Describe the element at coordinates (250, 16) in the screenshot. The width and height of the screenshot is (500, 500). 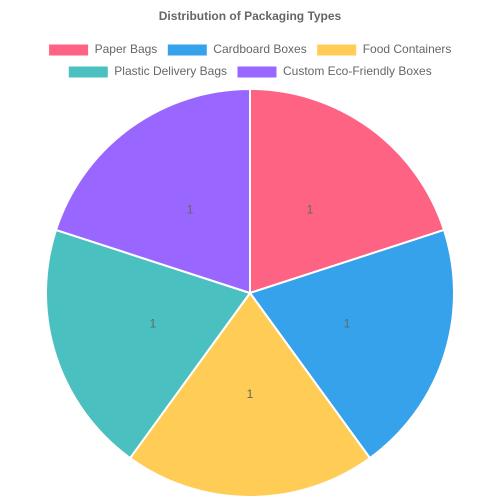
I see `chart-title: Distribution of Packaging Types` at that location.